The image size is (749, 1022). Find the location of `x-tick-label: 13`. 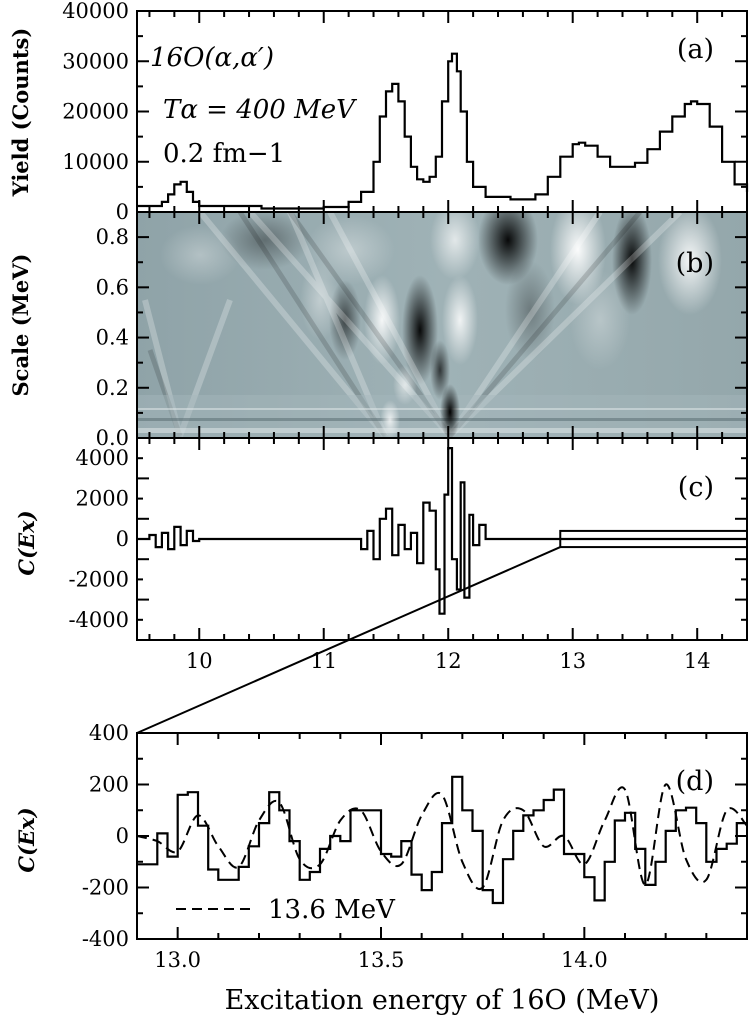

x-tick-label: 13 is located at coordinates (572, 661).